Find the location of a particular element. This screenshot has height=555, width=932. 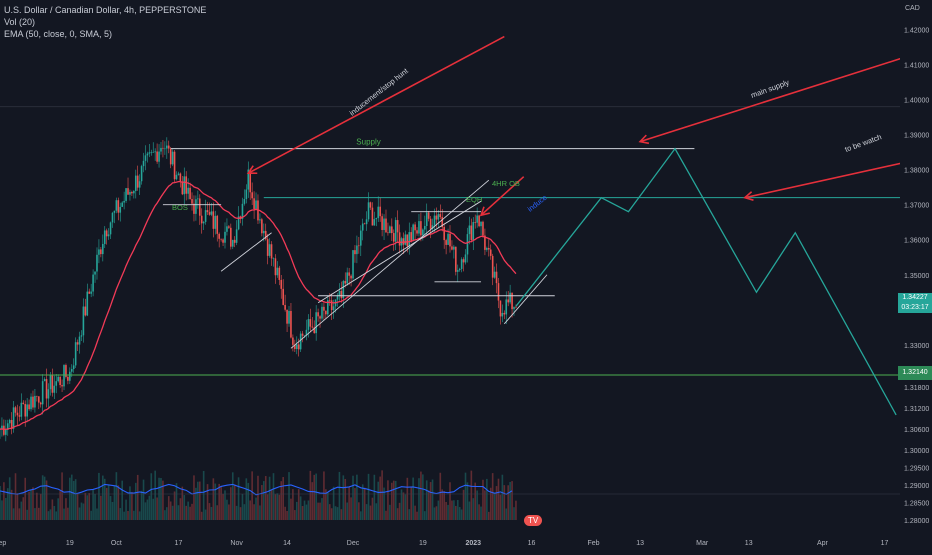

y-tick-label: 1.39000 is located at coordinates (916, 136).